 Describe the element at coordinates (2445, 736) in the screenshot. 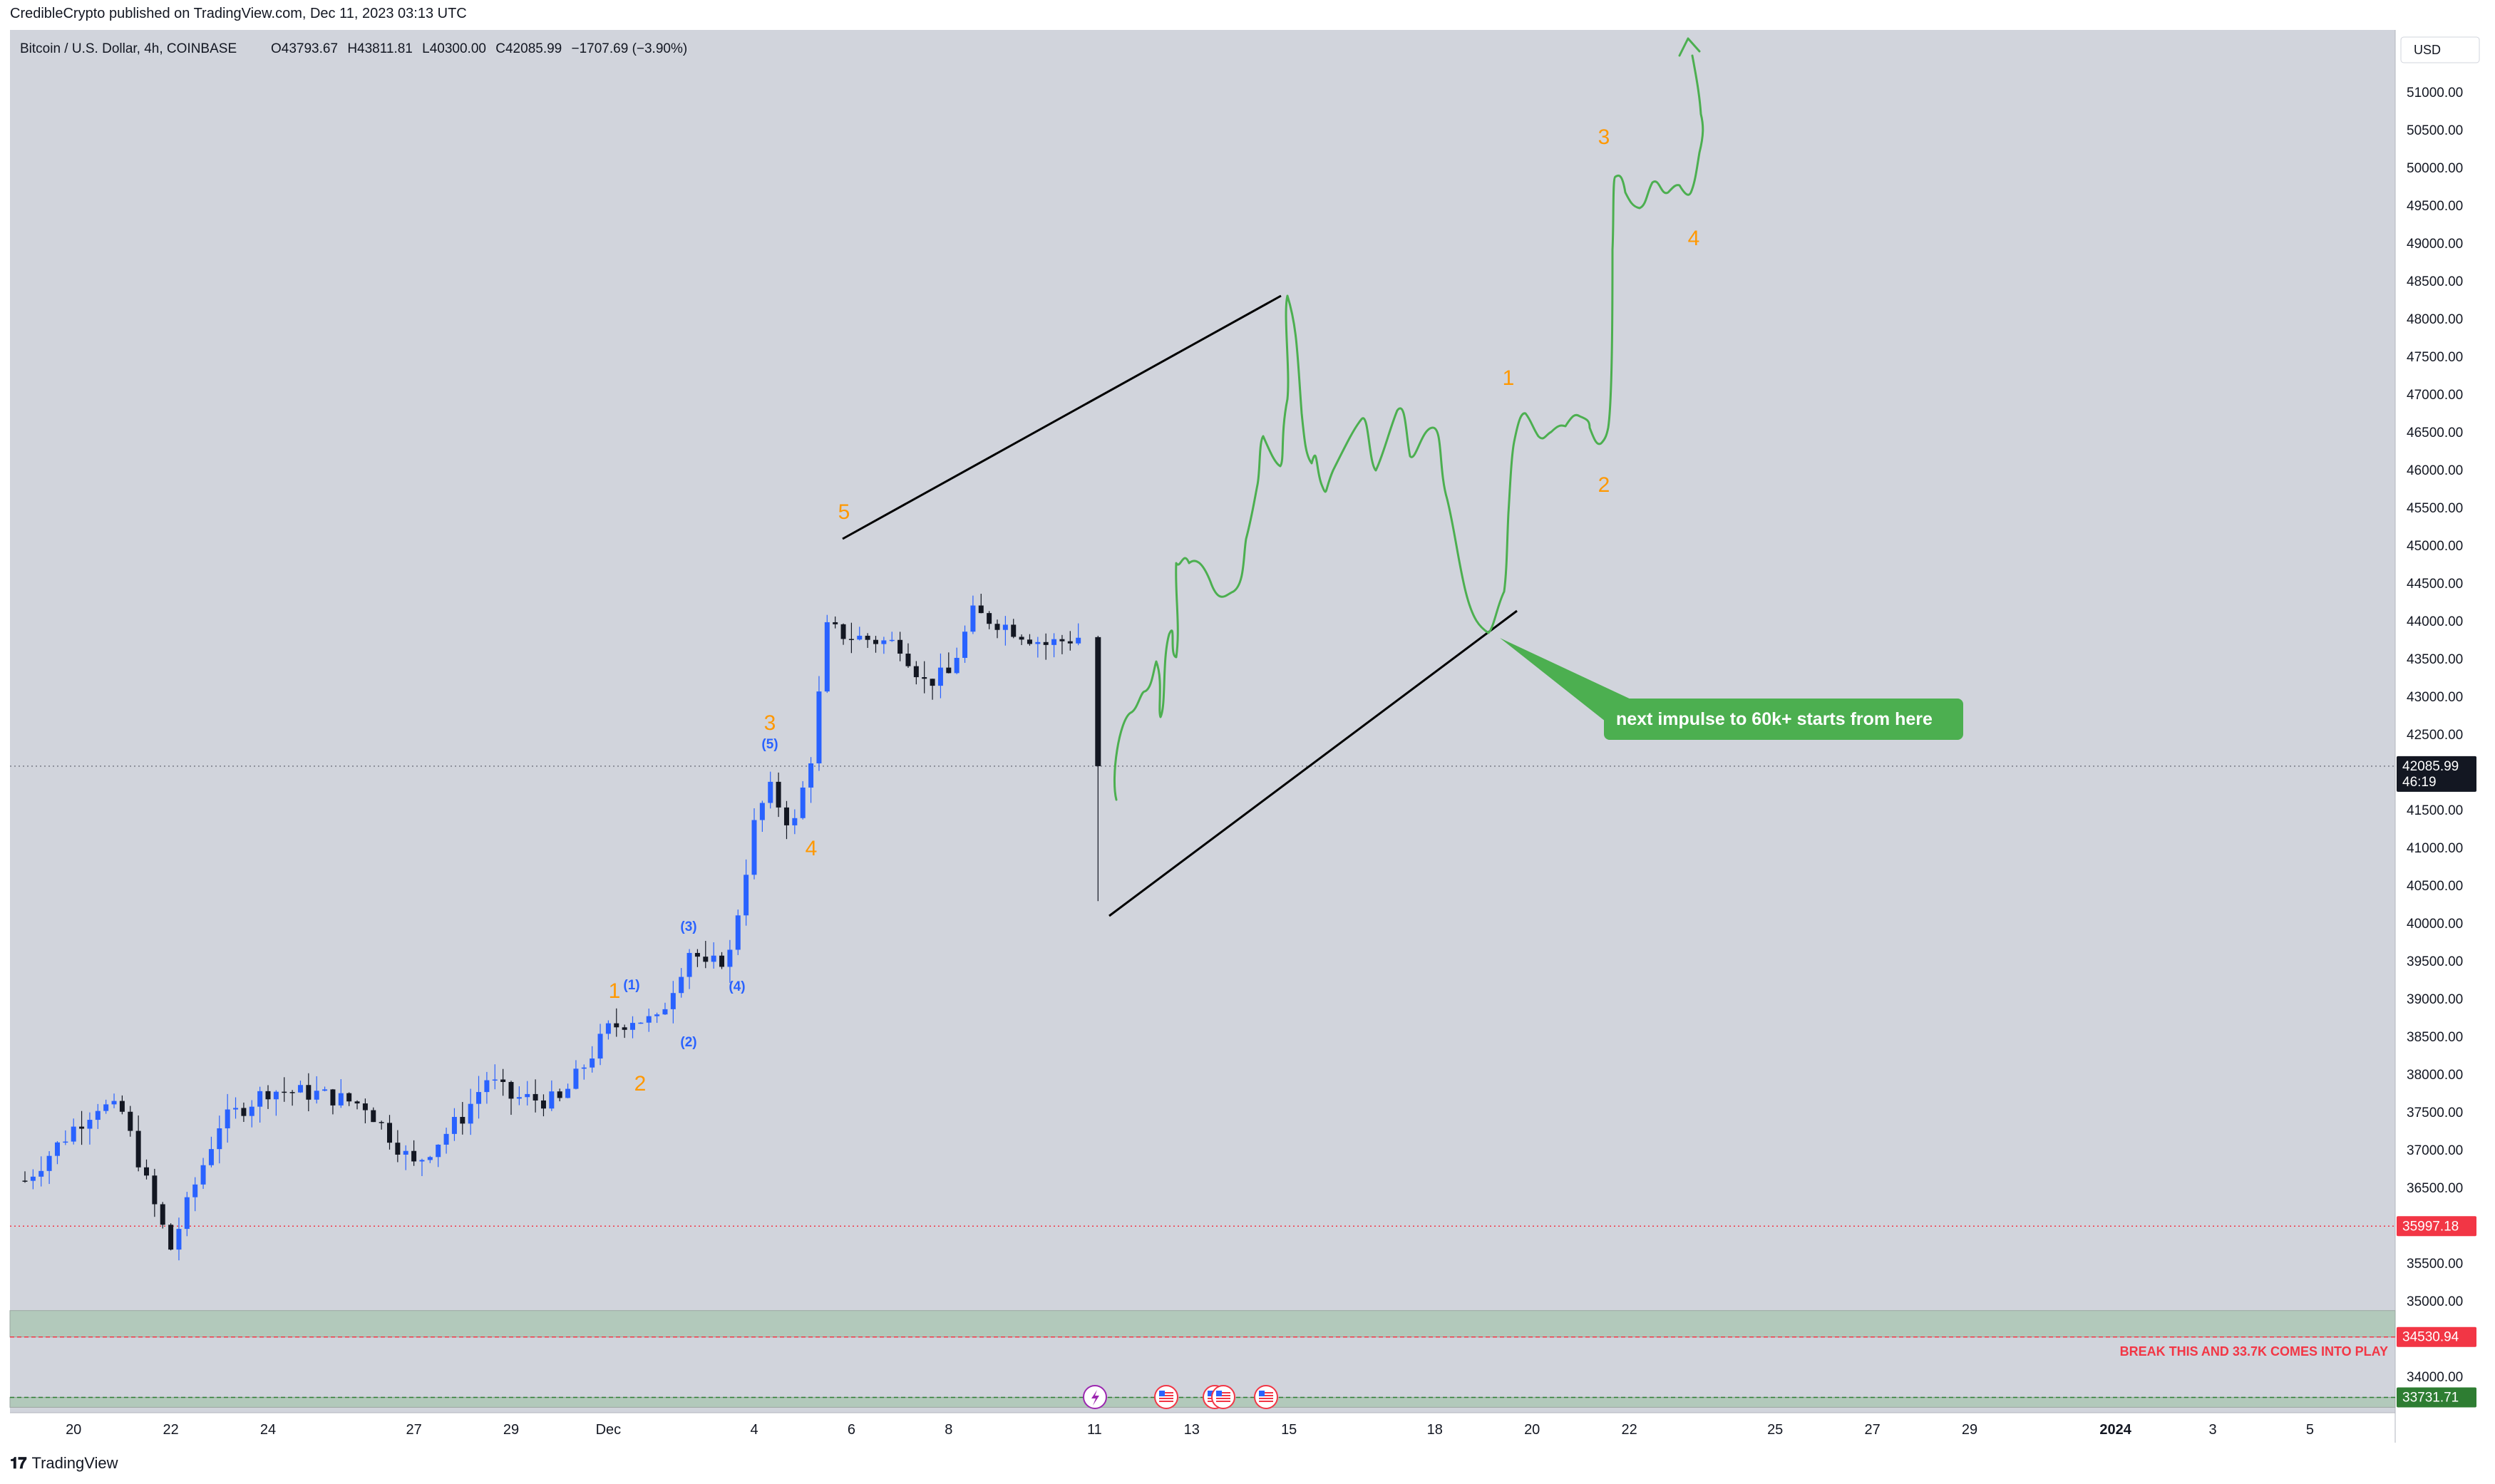

I see `price-scale` at that location.